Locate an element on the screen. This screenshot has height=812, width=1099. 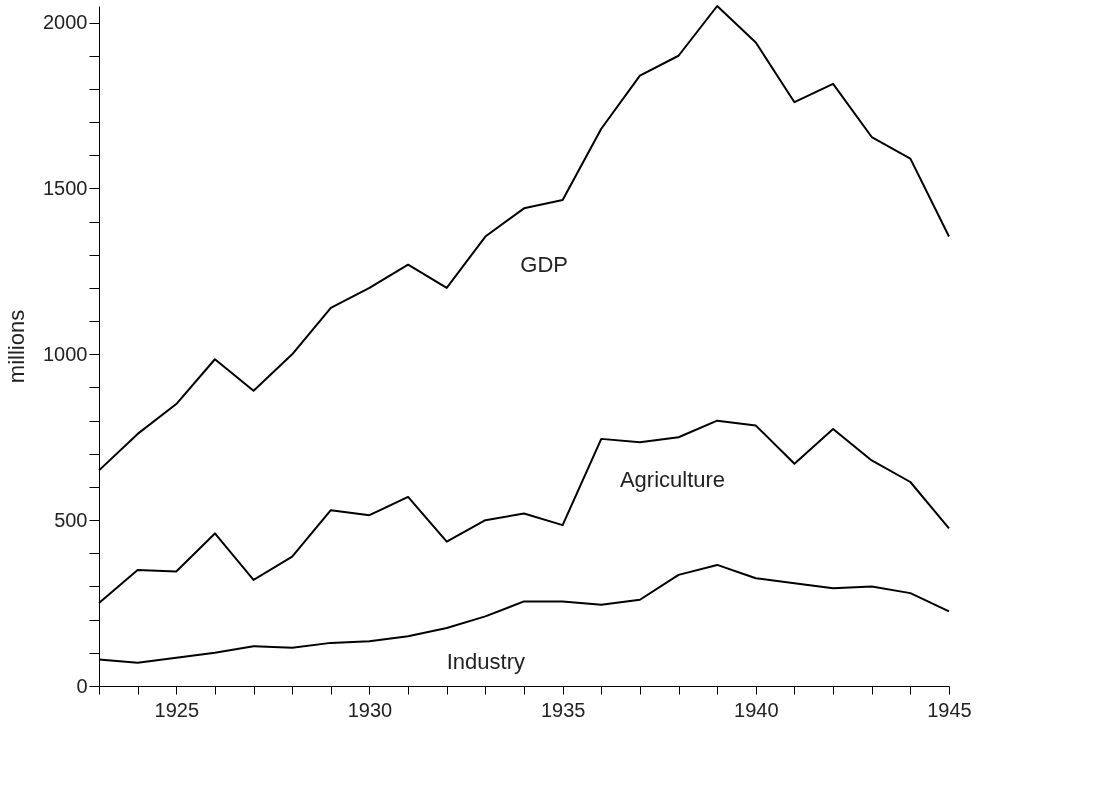
series-label: Agriculture is located at coordinates (672, 480).